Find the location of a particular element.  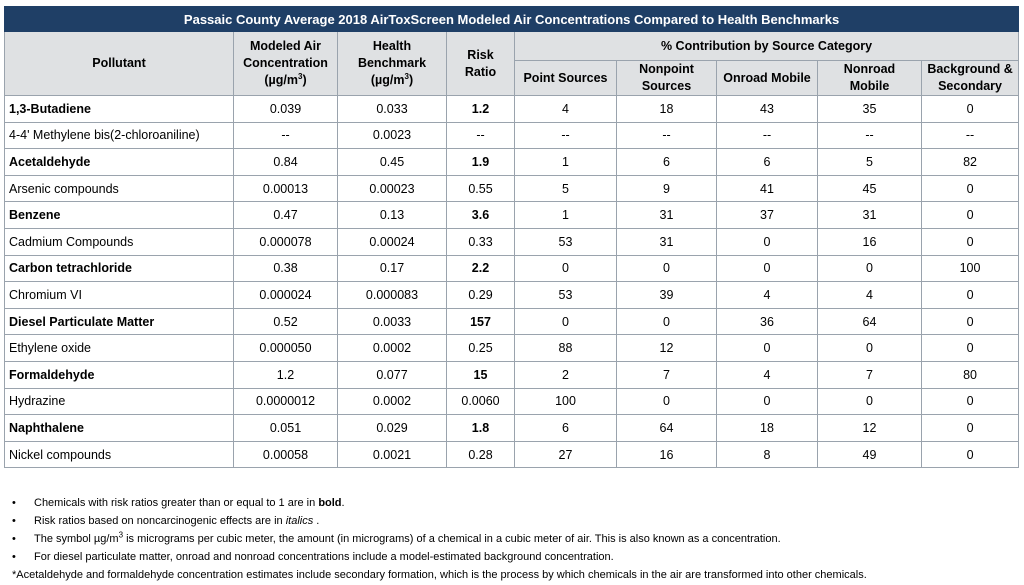

cell-pollutant: Nickel compounds is located at coordinates (119, 454).